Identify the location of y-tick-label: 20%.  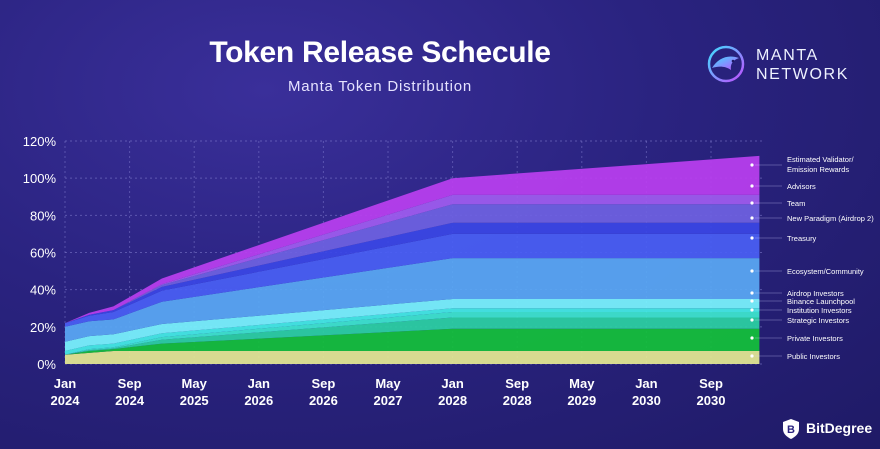
(43, 327).